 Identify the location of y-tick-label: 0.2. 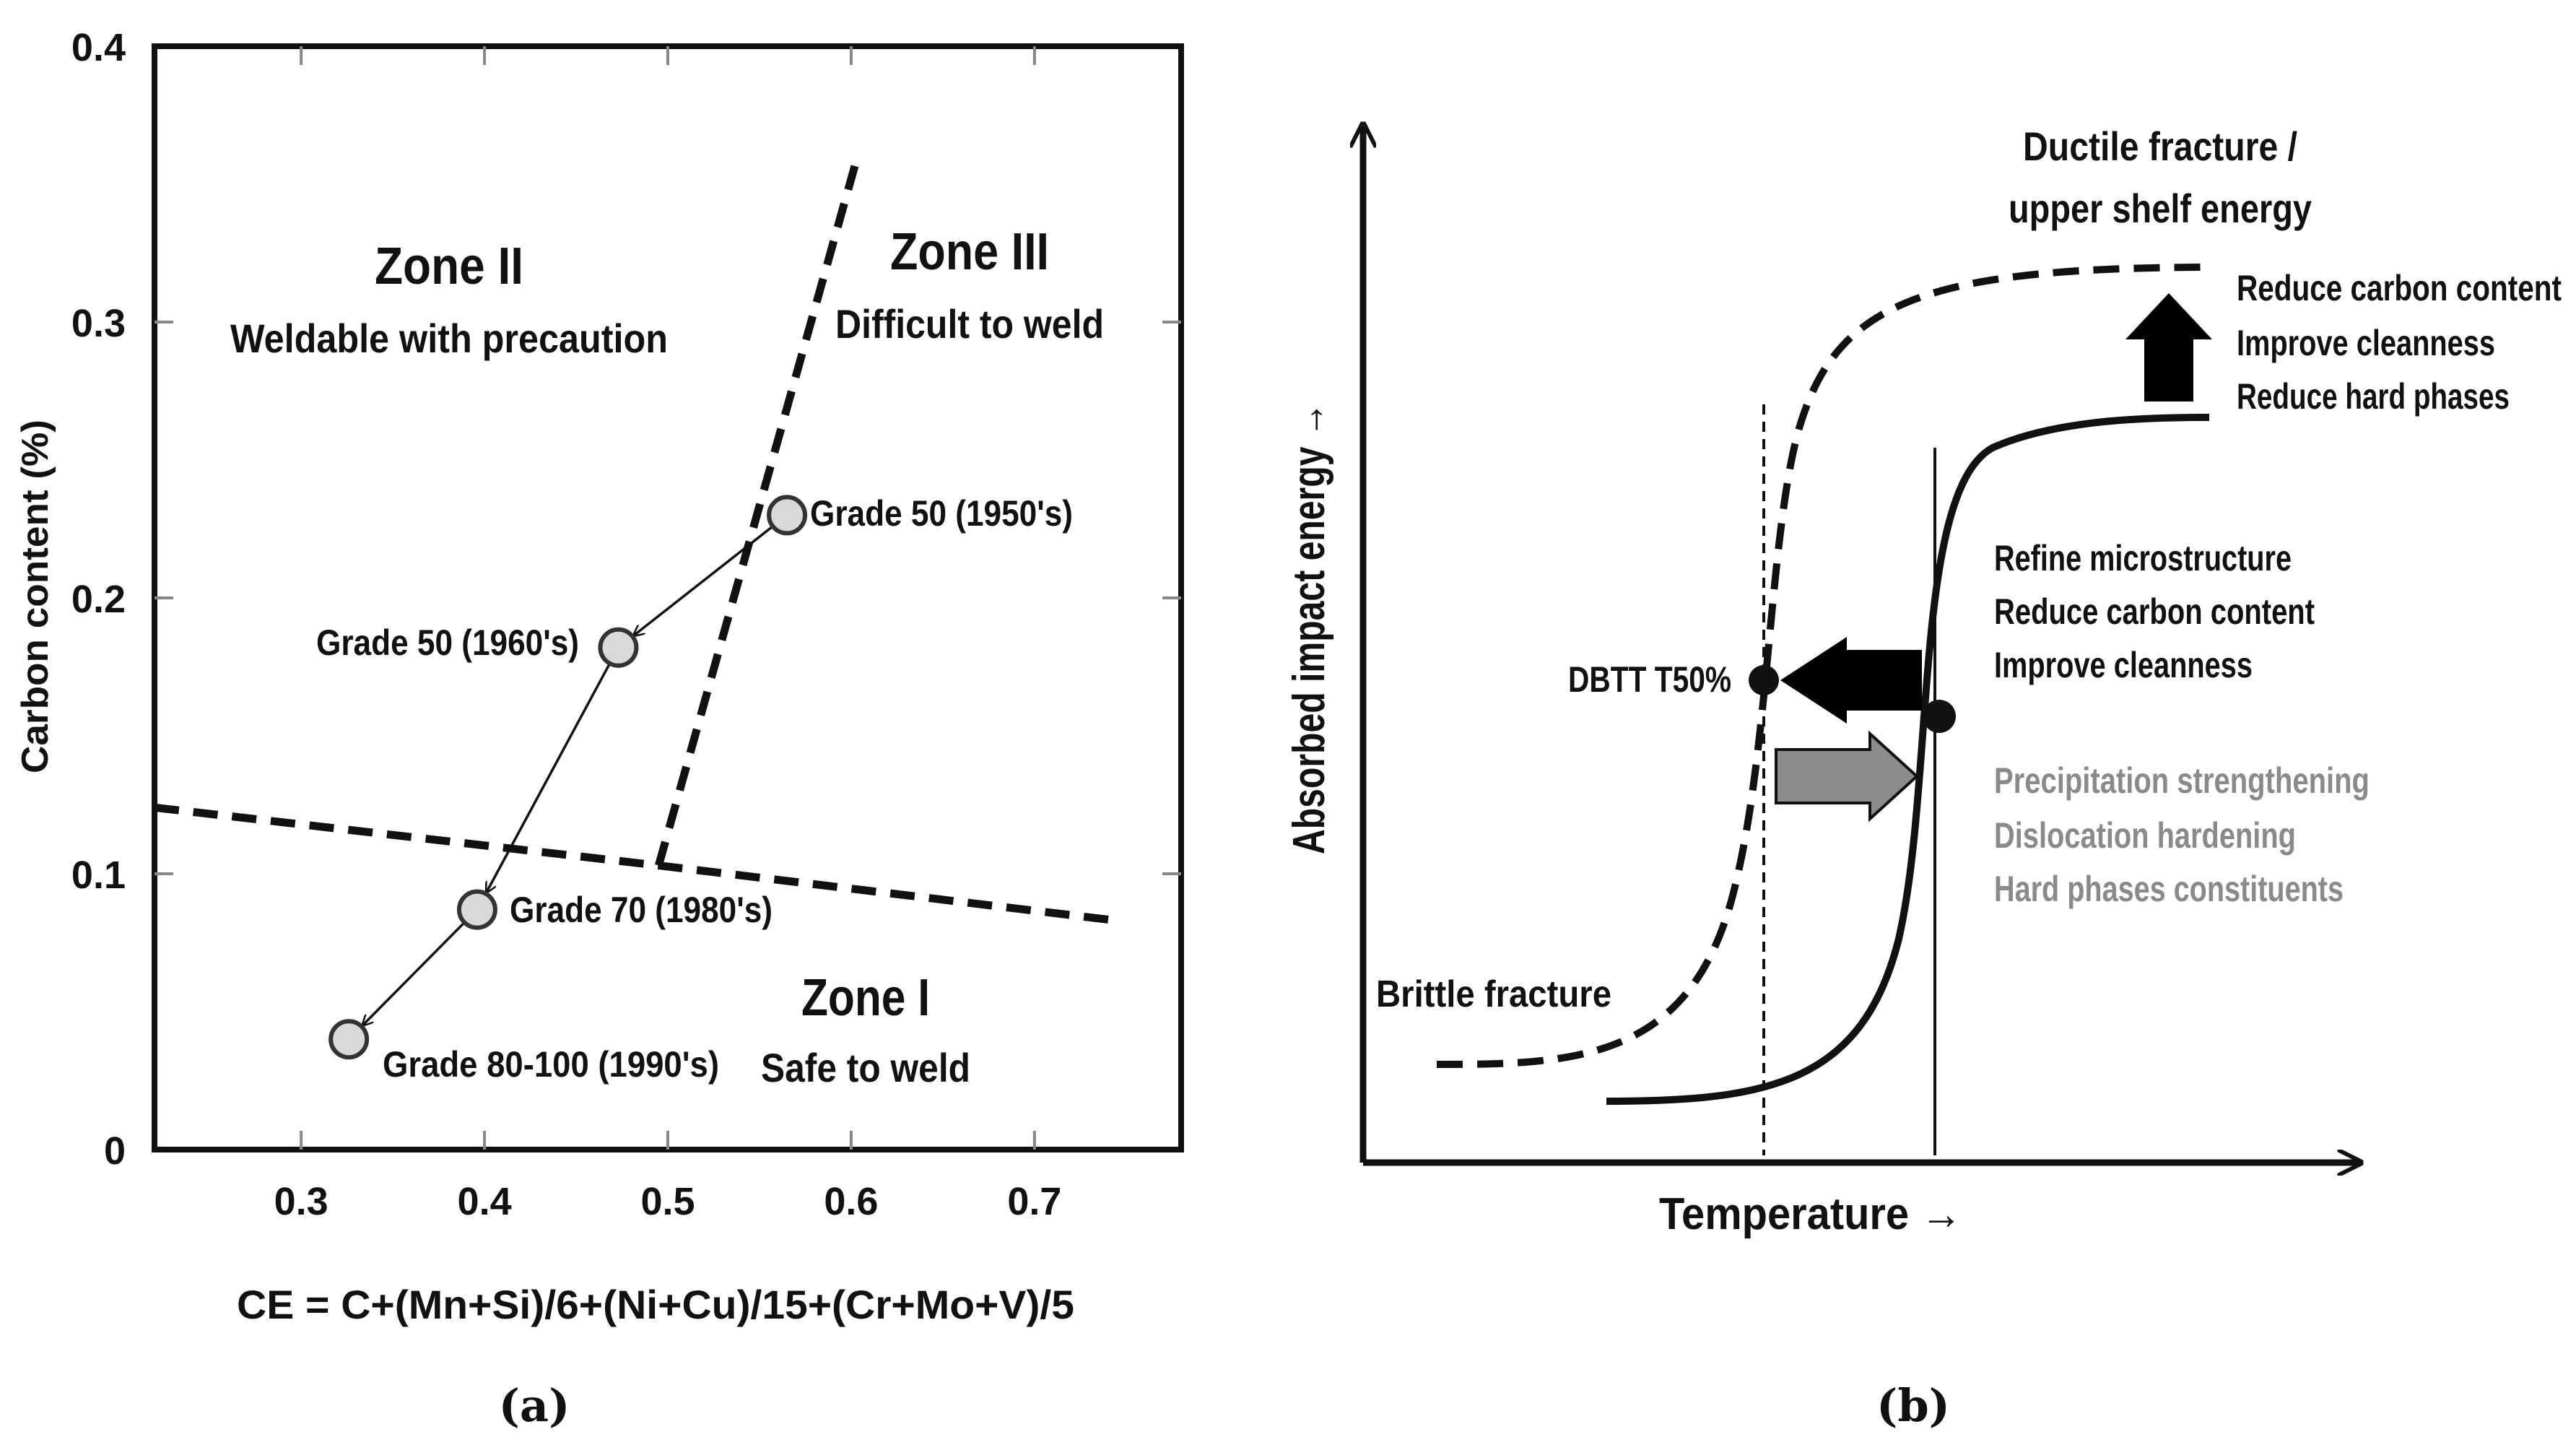
(98, 600).